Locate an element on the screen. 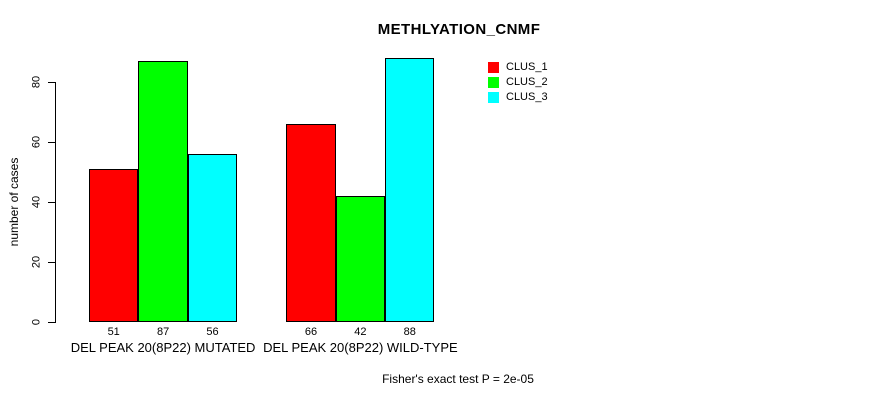 This screenshot has height=400, width=890. bar-clus_2-group2 is located at coordinates (360, 259).